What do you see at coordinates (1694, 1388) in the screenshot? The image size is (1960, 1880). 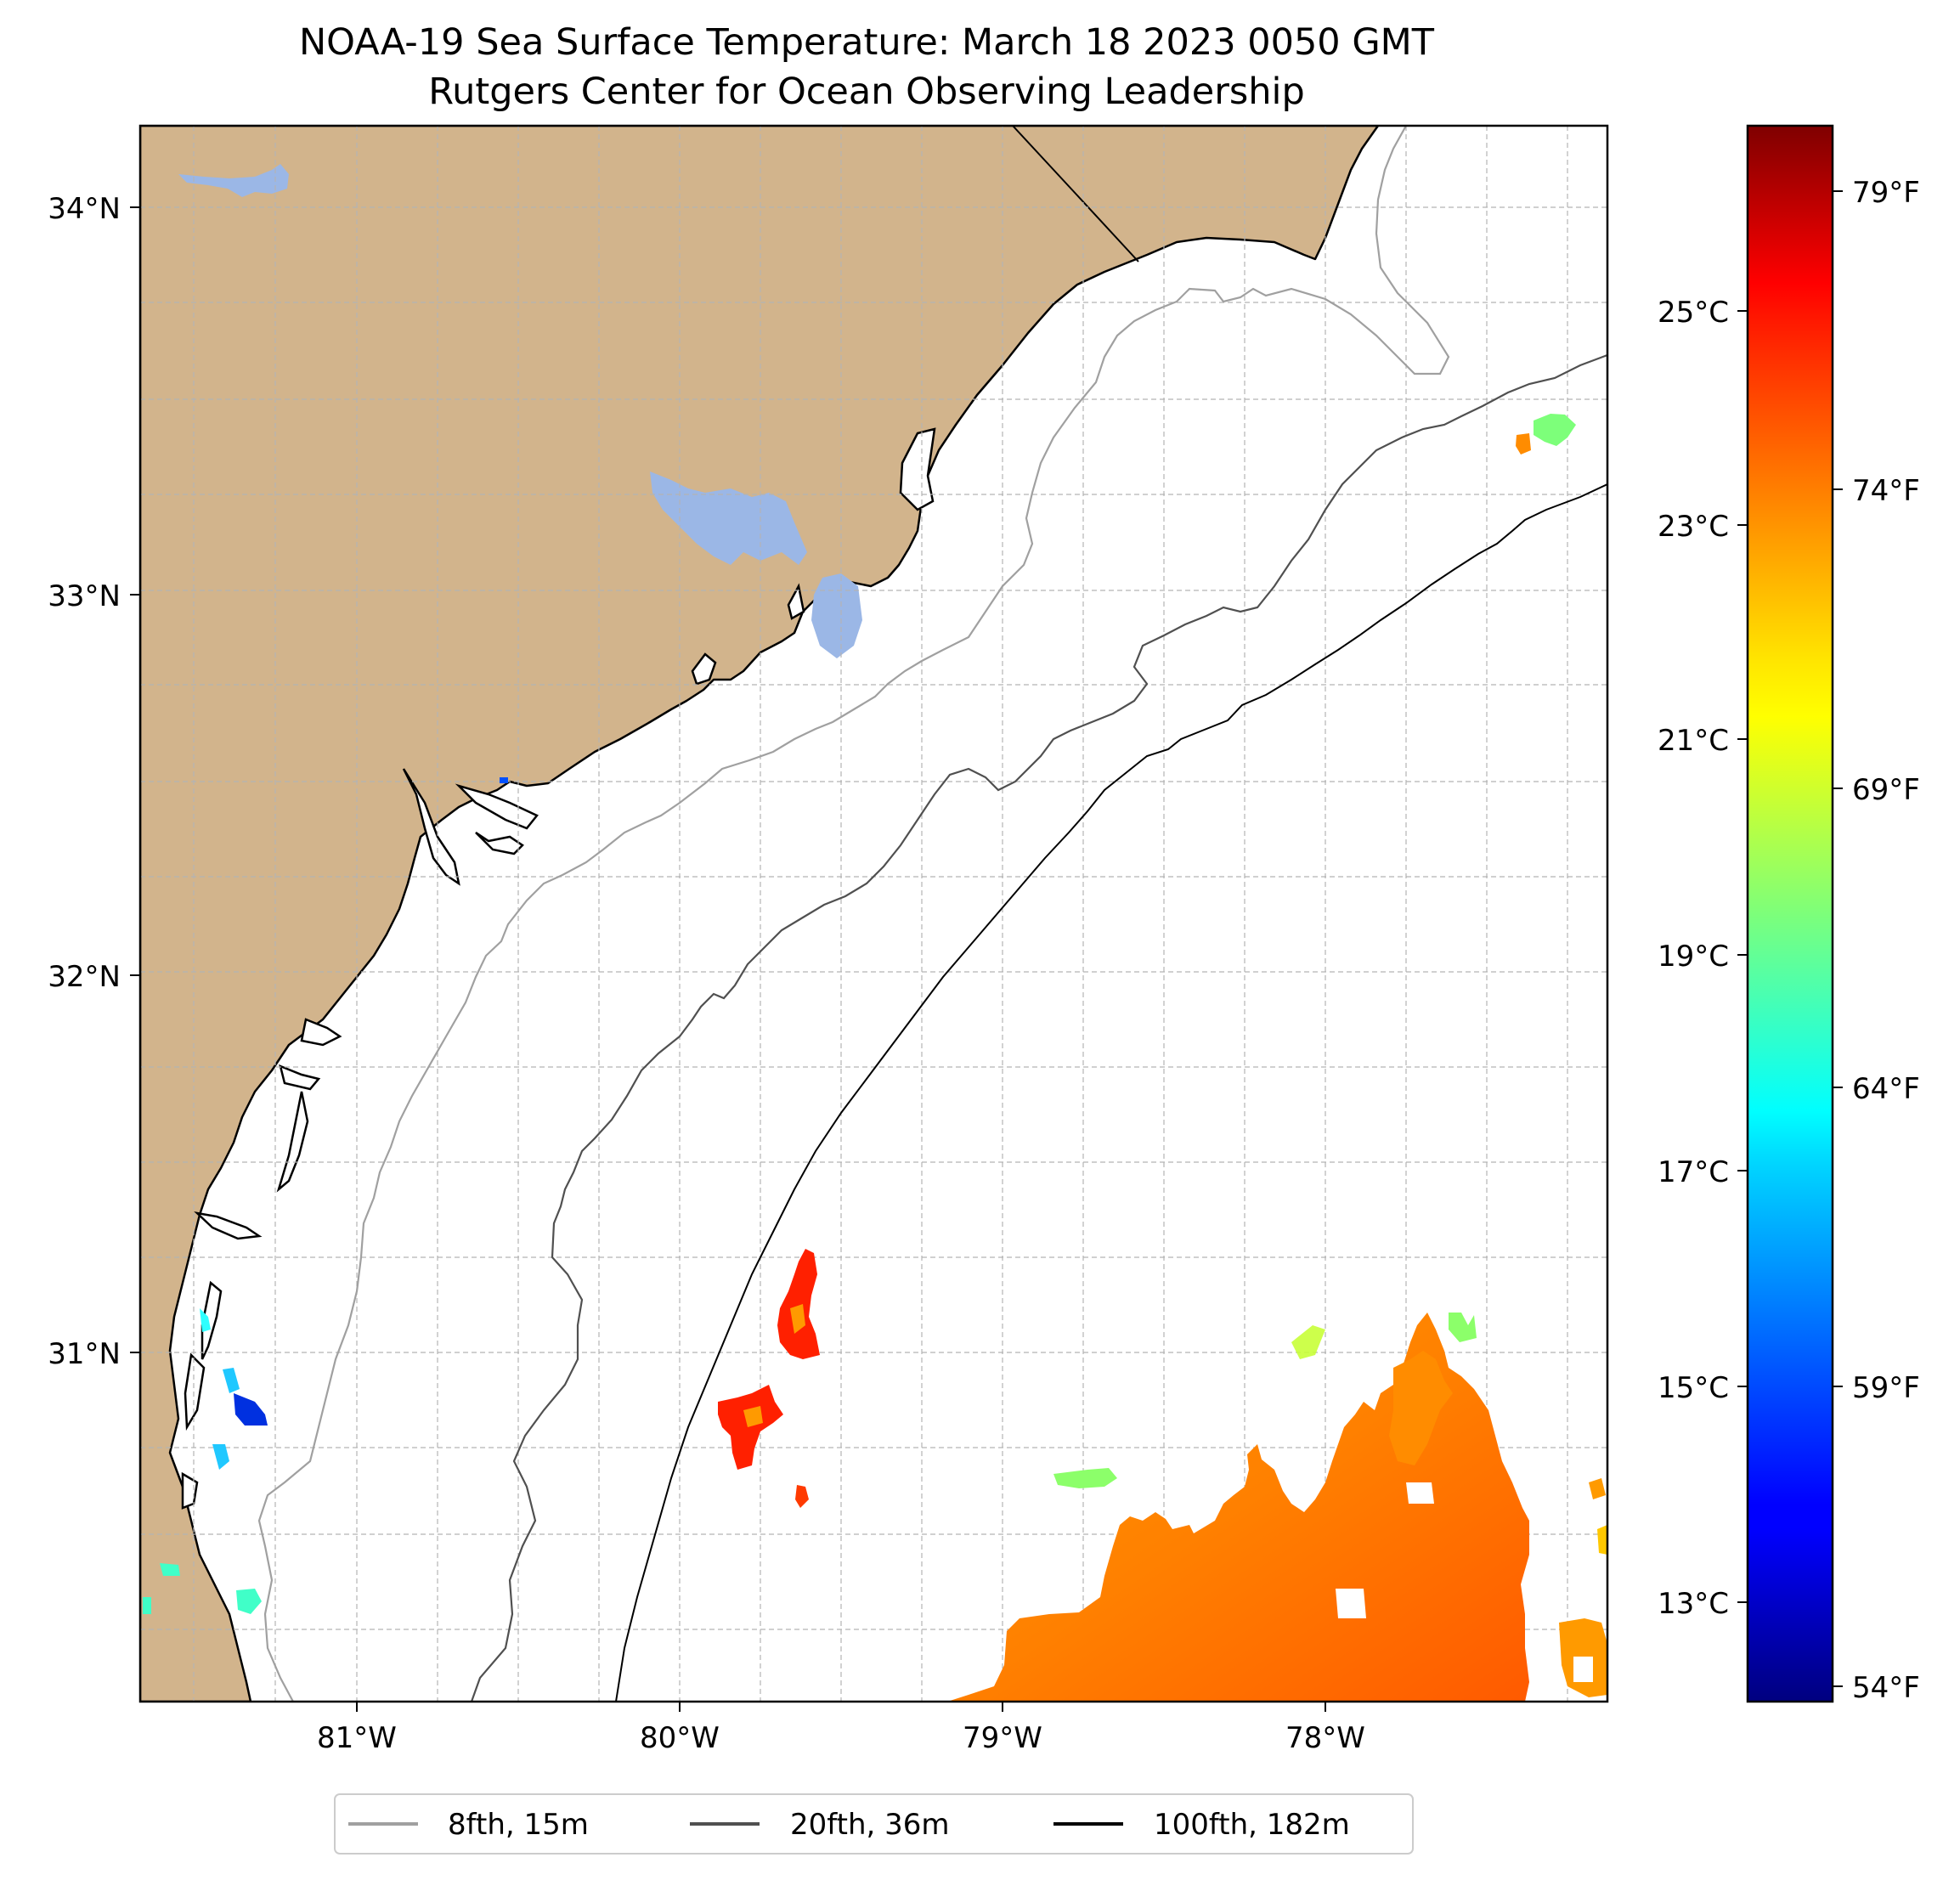 I see `colorbar-label-15c: 15°C` at bounding box center [1694, 1388].